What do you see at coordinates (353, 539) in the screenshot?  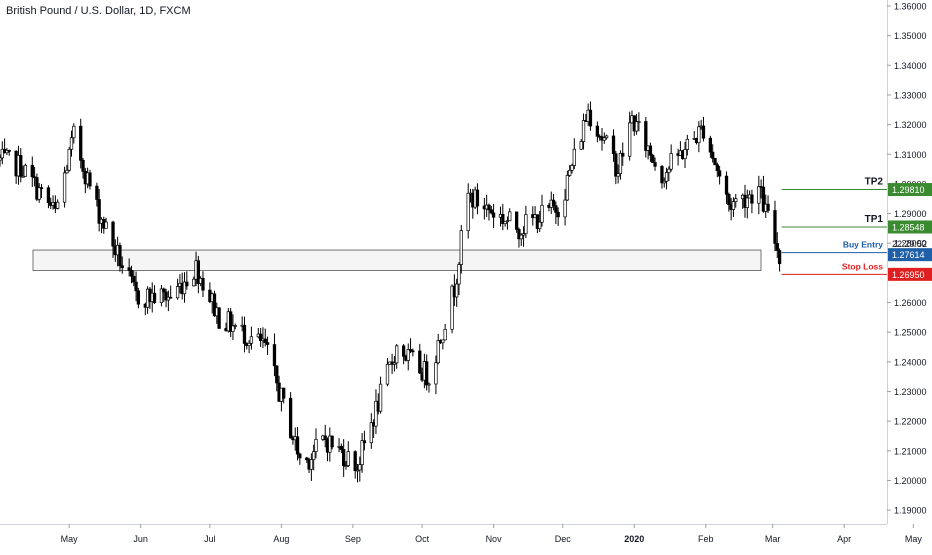 I see `x-tick-label: Sep` at bounding box center [353, 539].